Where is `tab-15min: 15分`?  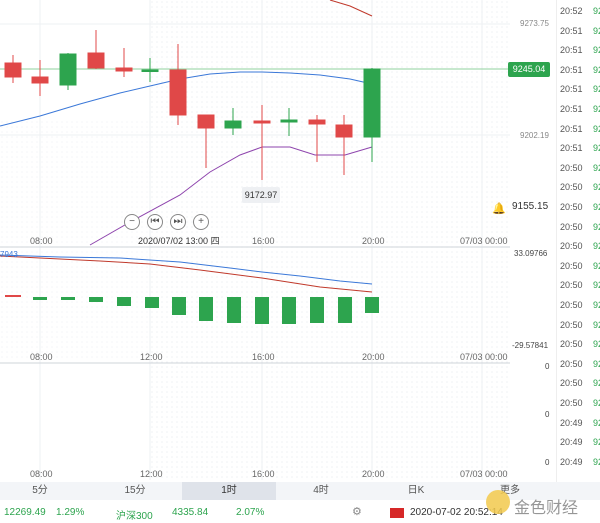 tab-15min: 15分 is located at coordinates (135, 490).